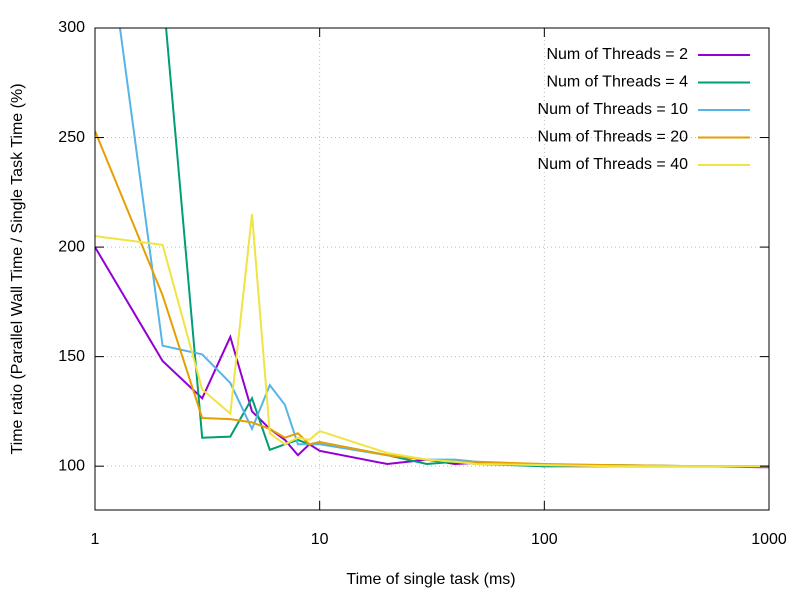 The image size is (800, 600). Describe the element at coordinates (71, 356) in the screenshot. I see `y-tick-label: 150` at that location.